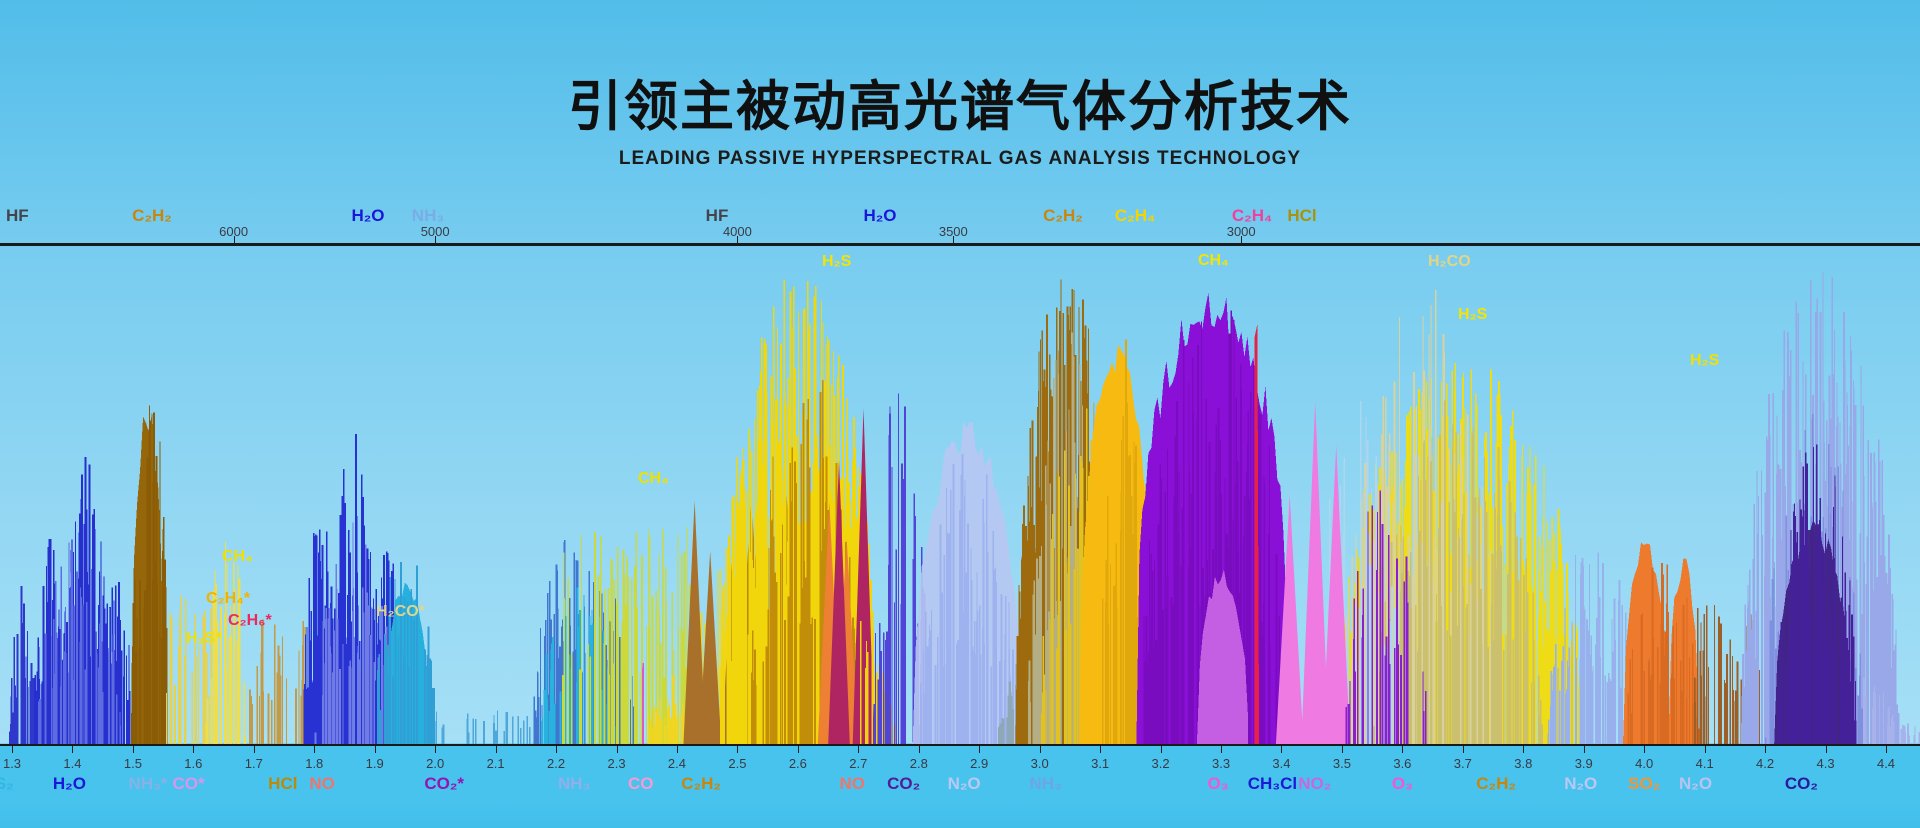 The image size is (1920, 828). What do you see at coordinates (1315, 783) in the screenshot?
I see `bottom-axis-species-label: NO₂` at bounding box center [1315, 783].